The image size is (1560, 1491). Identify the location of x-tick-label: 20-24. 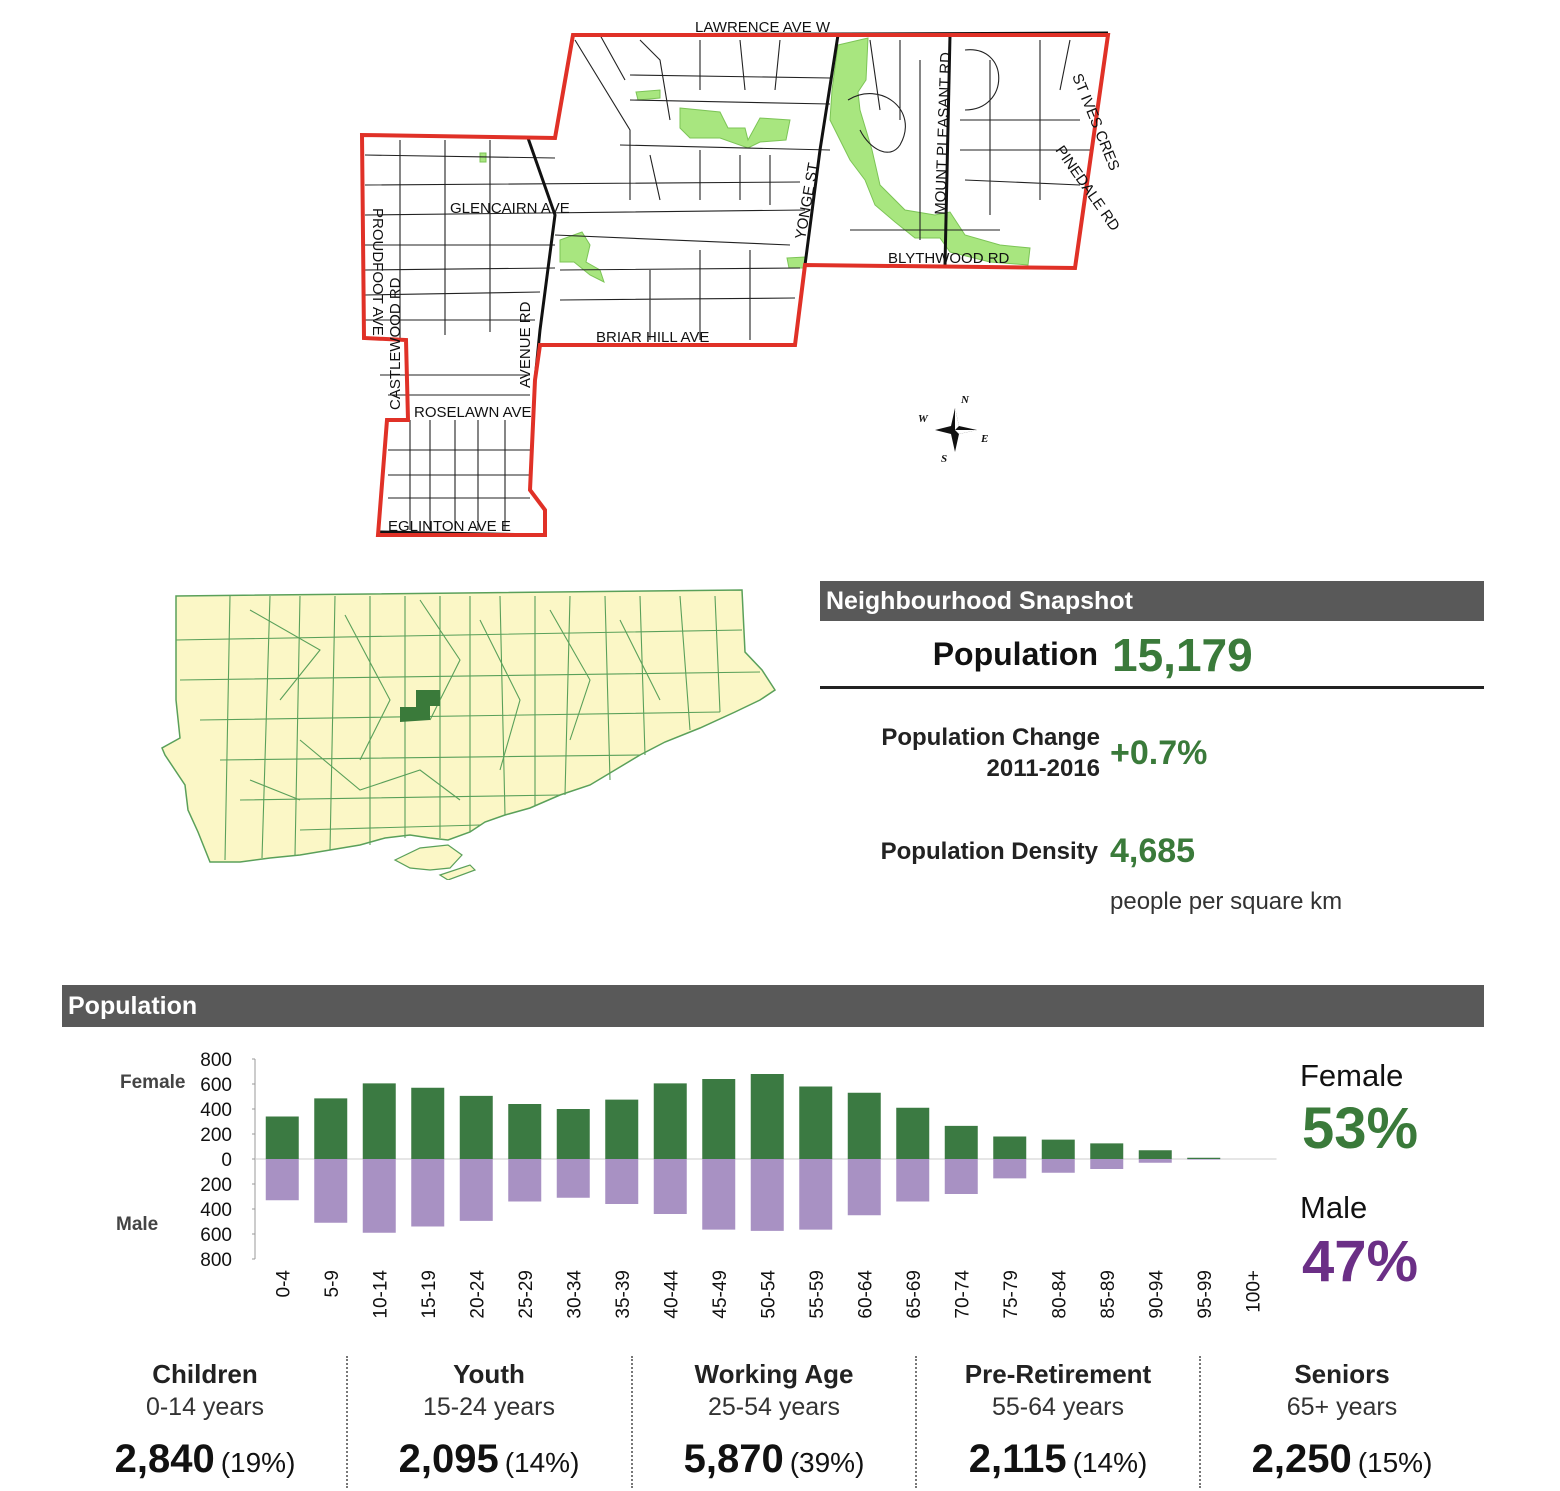
(477, 1294).